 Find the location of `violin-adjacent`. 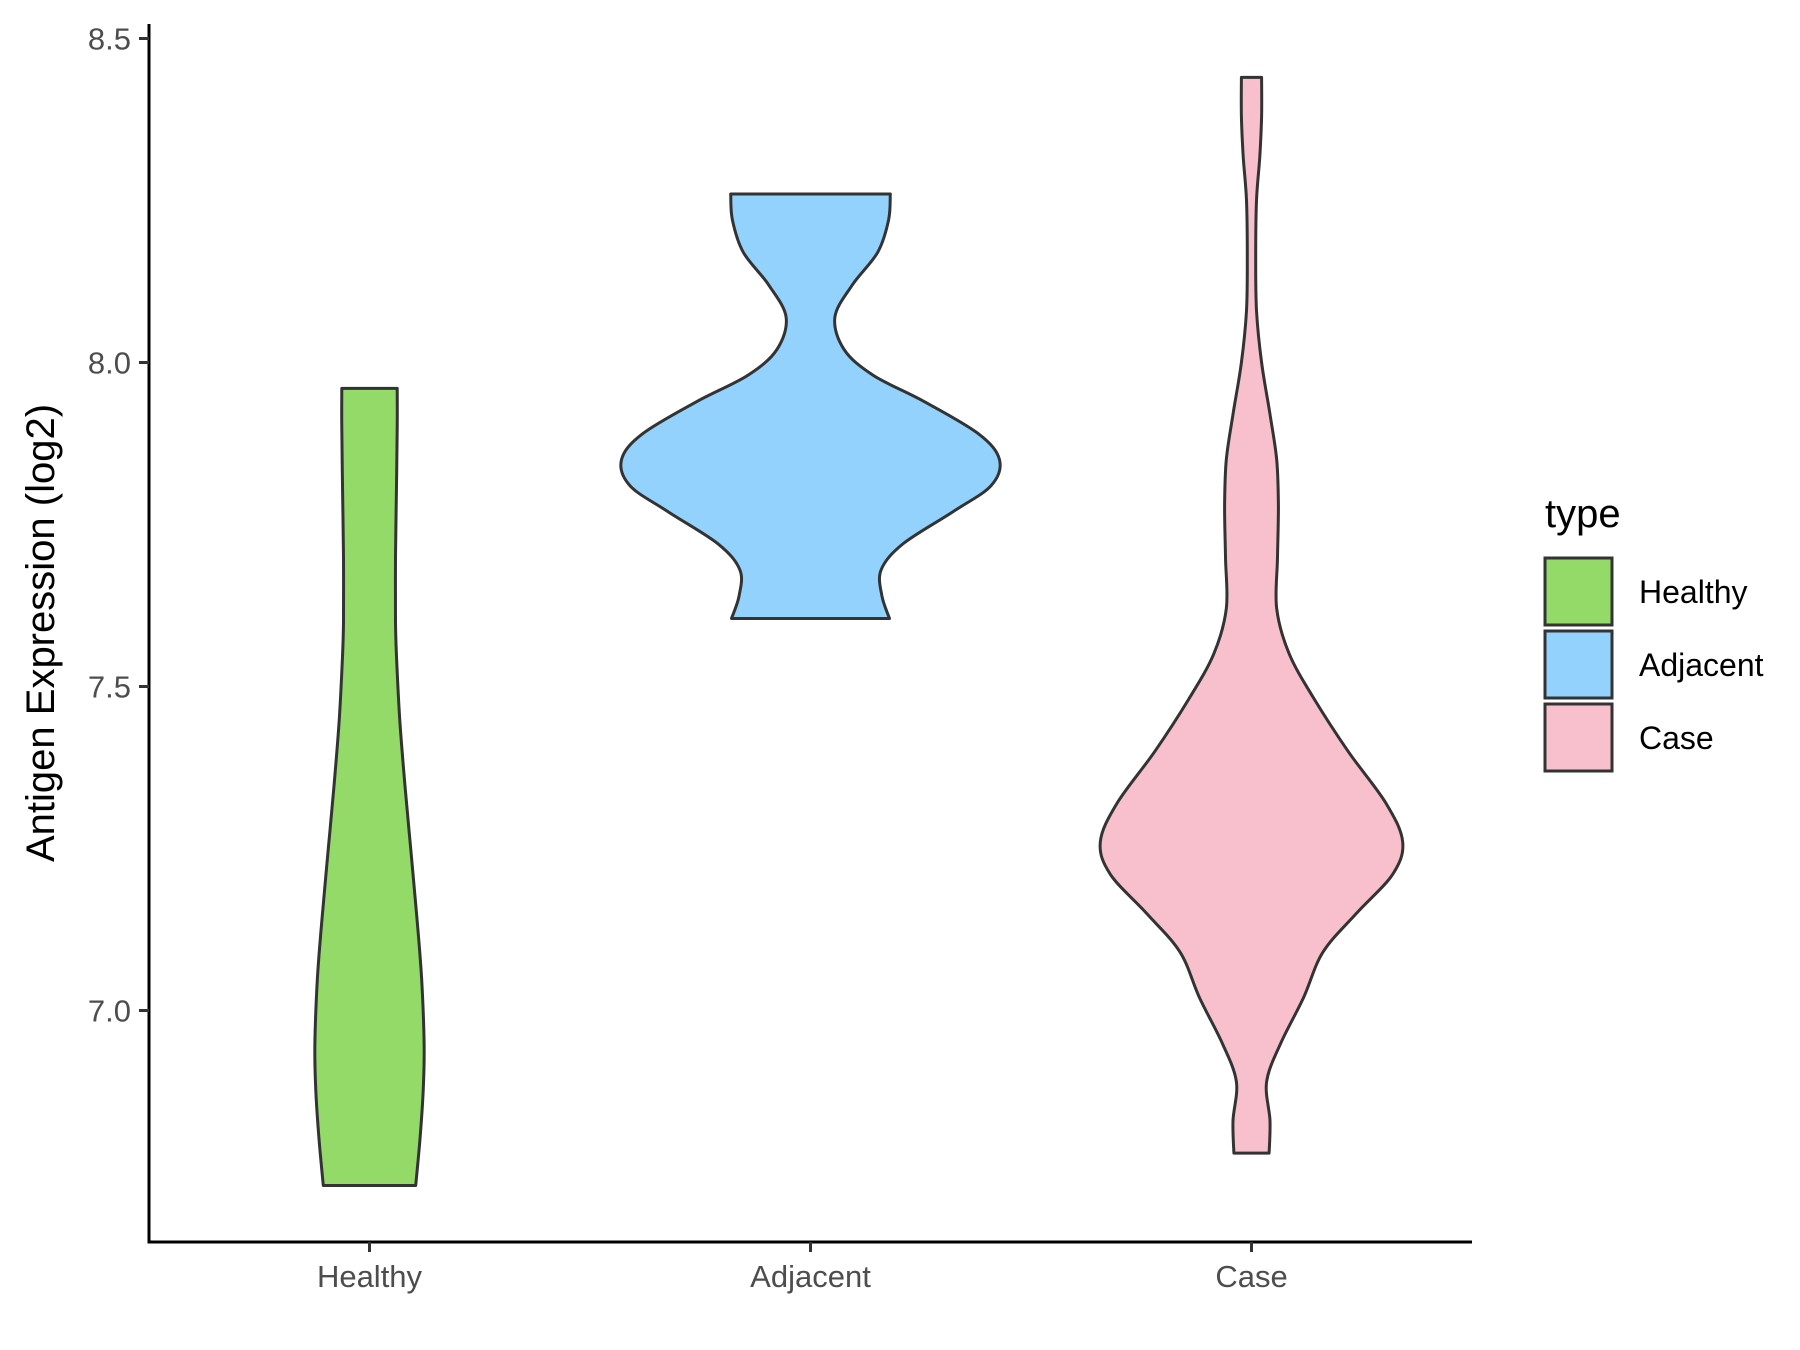

violin-adjacent is located at coordinates (810, 406).